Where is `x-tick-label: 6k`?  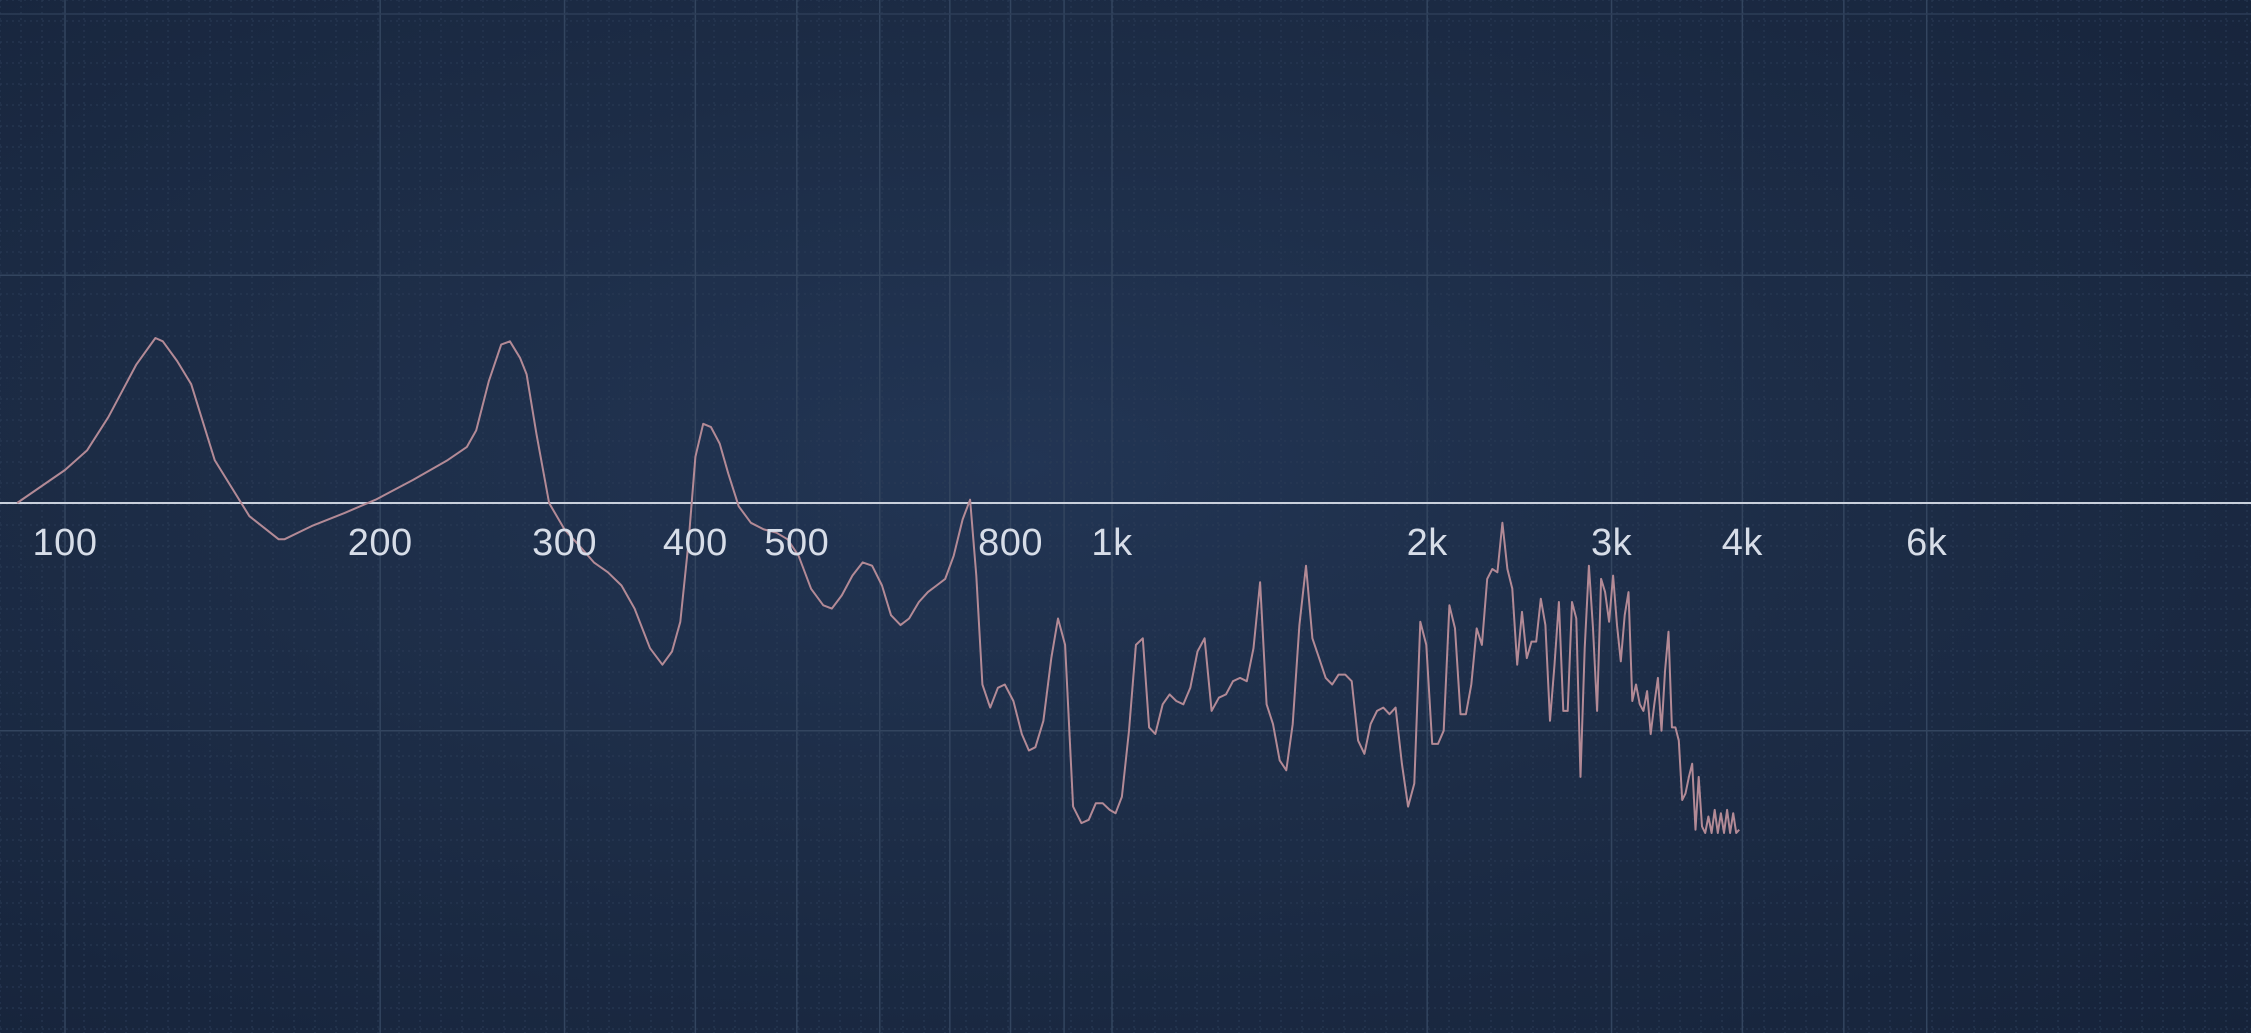 x-tick-label: 6k is located at coordinates (1927, 543).